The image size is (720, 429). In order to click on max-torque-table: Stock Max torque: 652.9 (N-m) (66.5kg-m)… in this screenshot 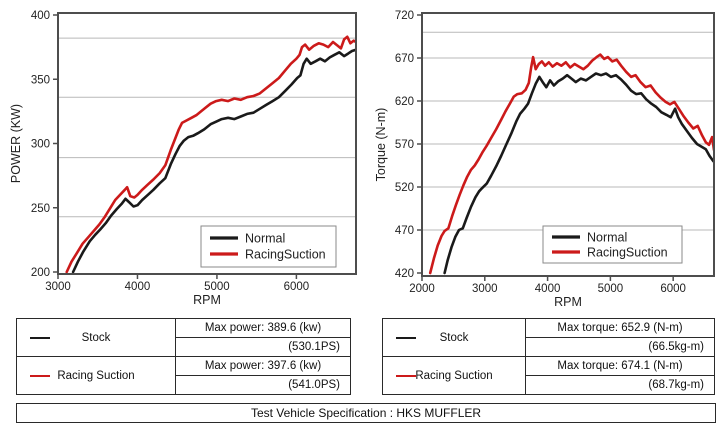, I will do `click(548, 356)`.